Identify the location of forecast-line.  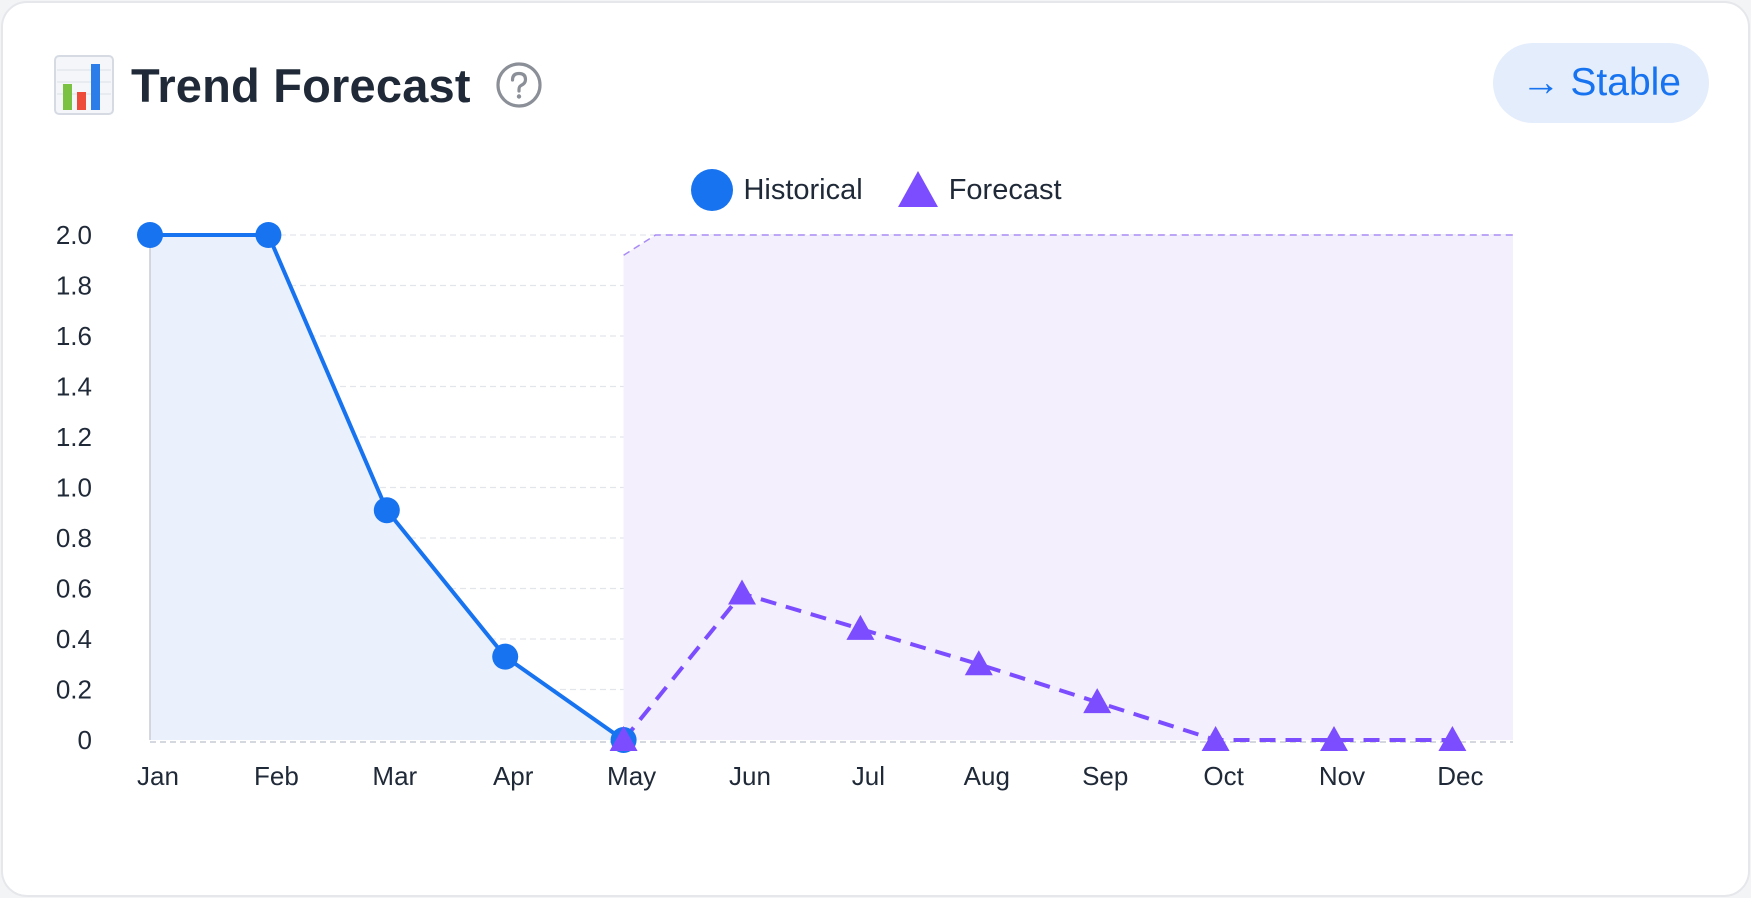
(1037, 666).